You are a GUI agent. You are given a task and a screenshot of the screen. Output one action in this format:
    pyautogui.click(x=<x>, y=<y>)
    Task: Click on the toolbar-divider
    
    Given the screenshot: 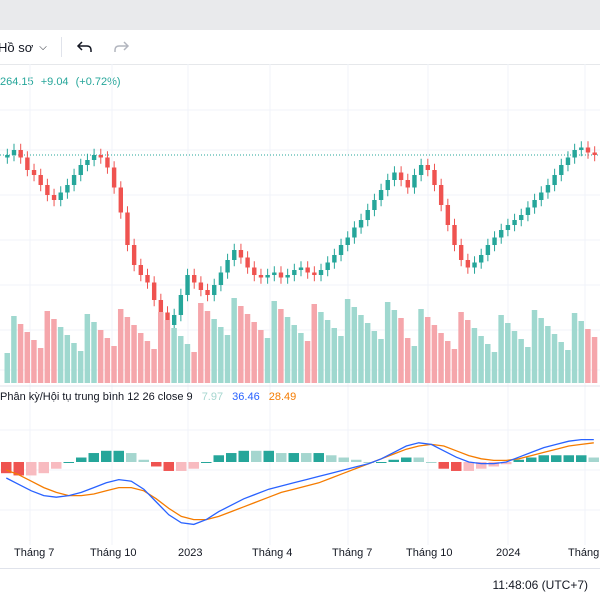 What is the action you would take?
    pyautogui.click(x=61, y=47)
    